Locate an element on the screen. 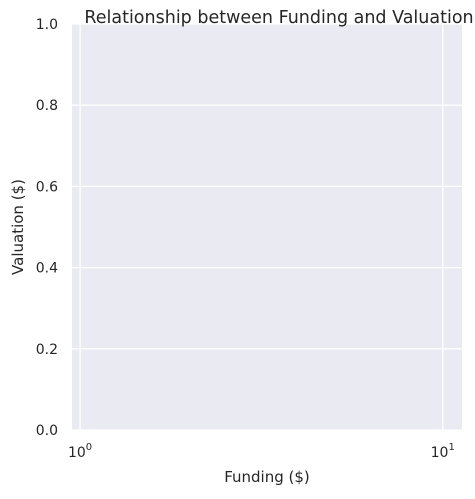  x-tick-exponent: 0 is located at coordinates (89, 447).